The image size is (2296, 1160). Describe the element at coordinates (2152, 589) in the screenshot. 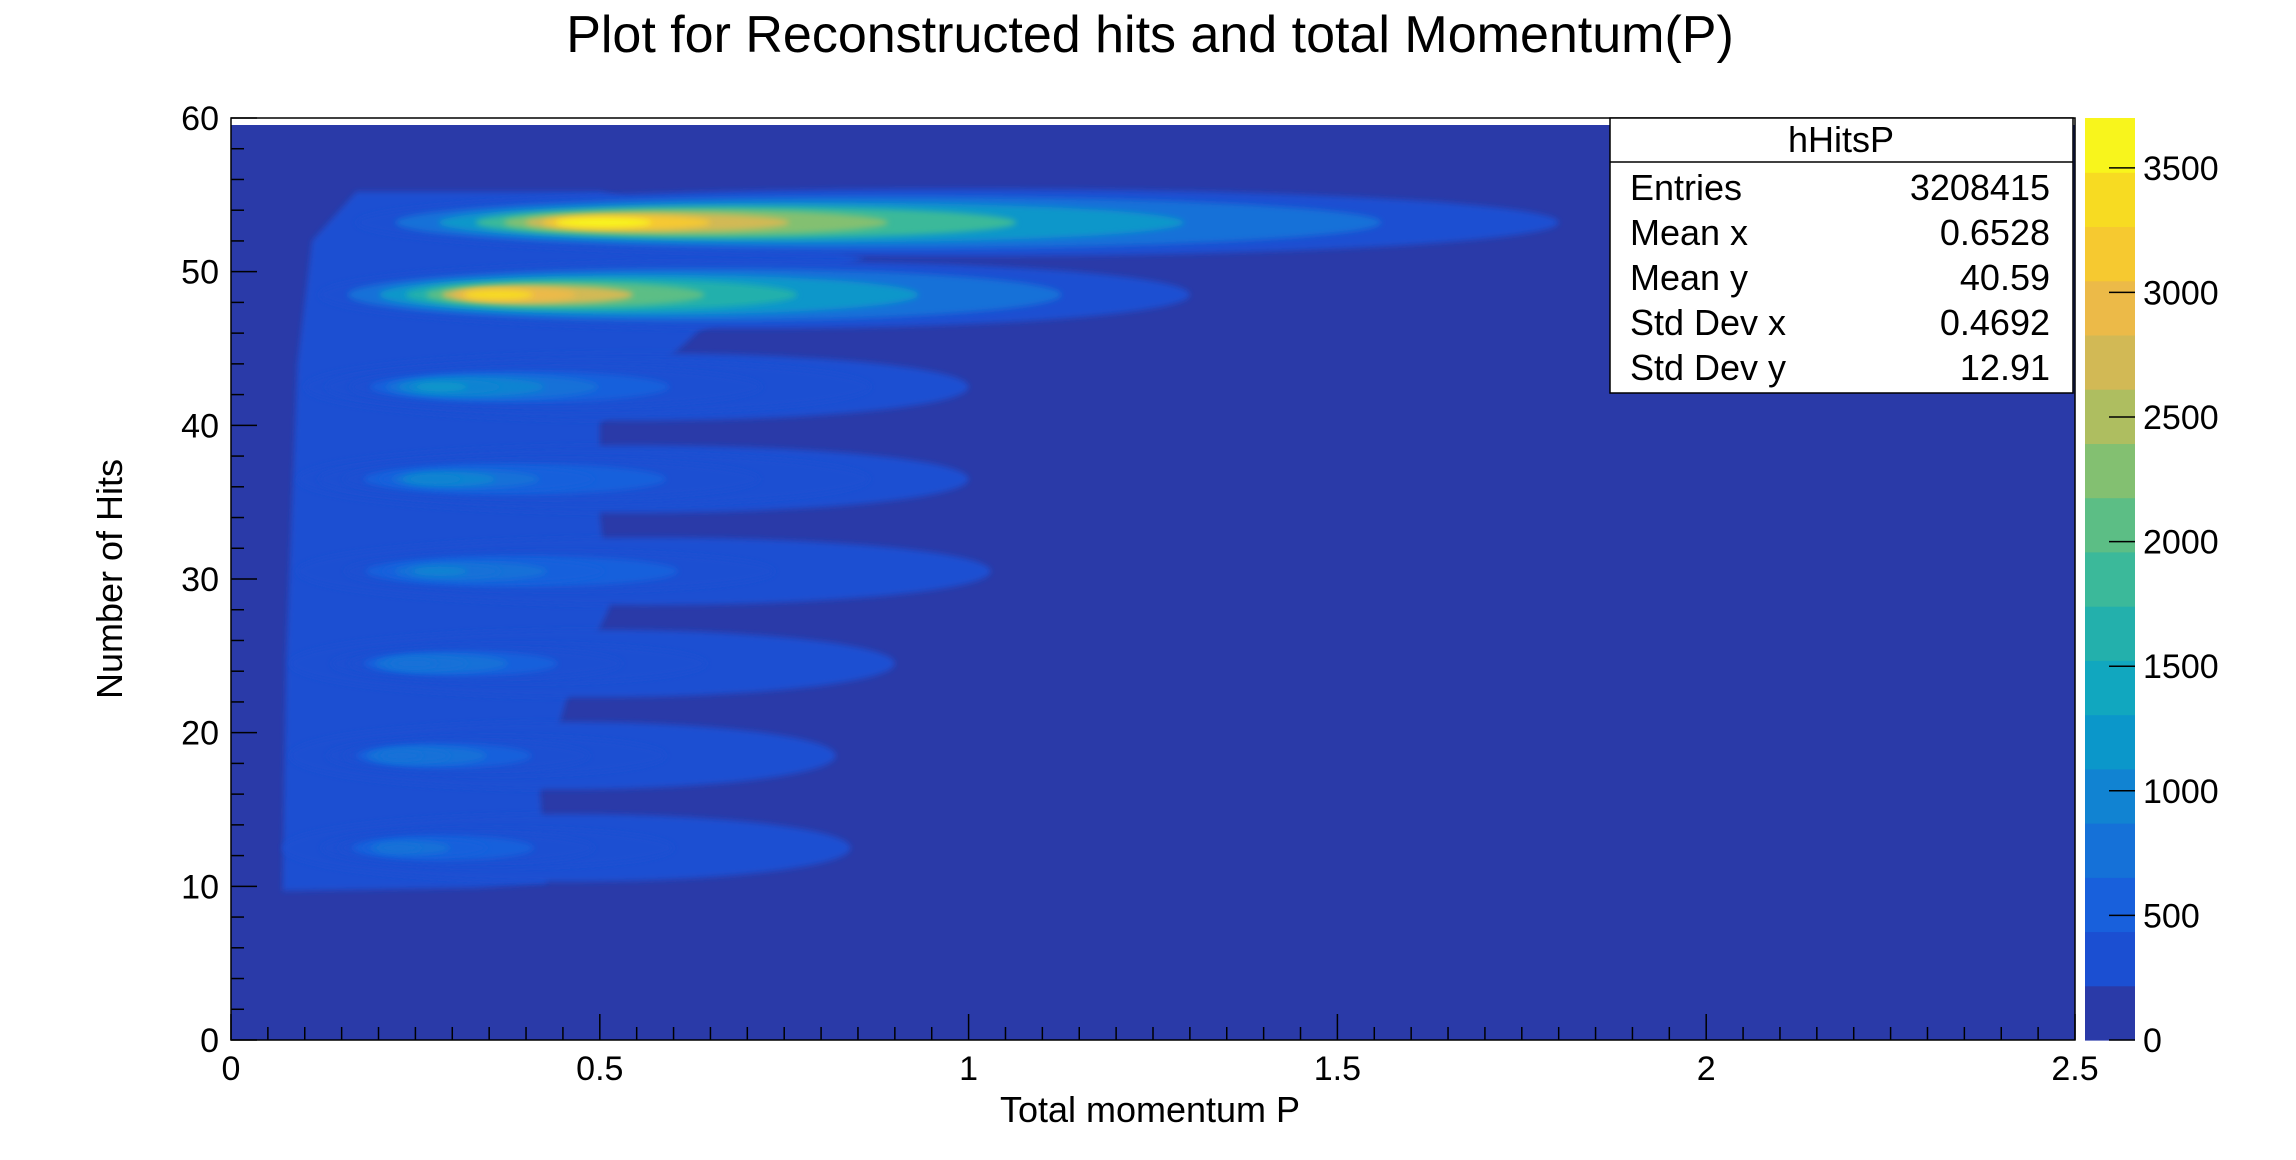

I see `color-scale: 0 500 1000 1500 2000 2500 3000 3500` at that location.